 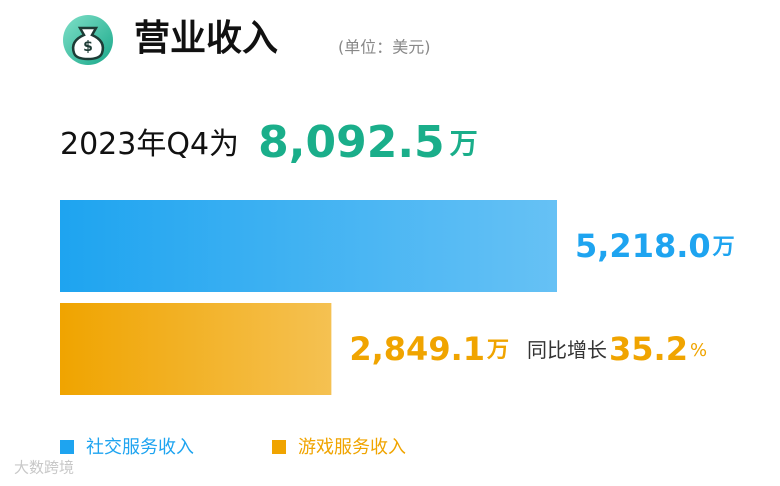 What do you see at coordinates (698, 350) in the screenshot?
I see `growth-unit: %` at bounding box center [698, 350].